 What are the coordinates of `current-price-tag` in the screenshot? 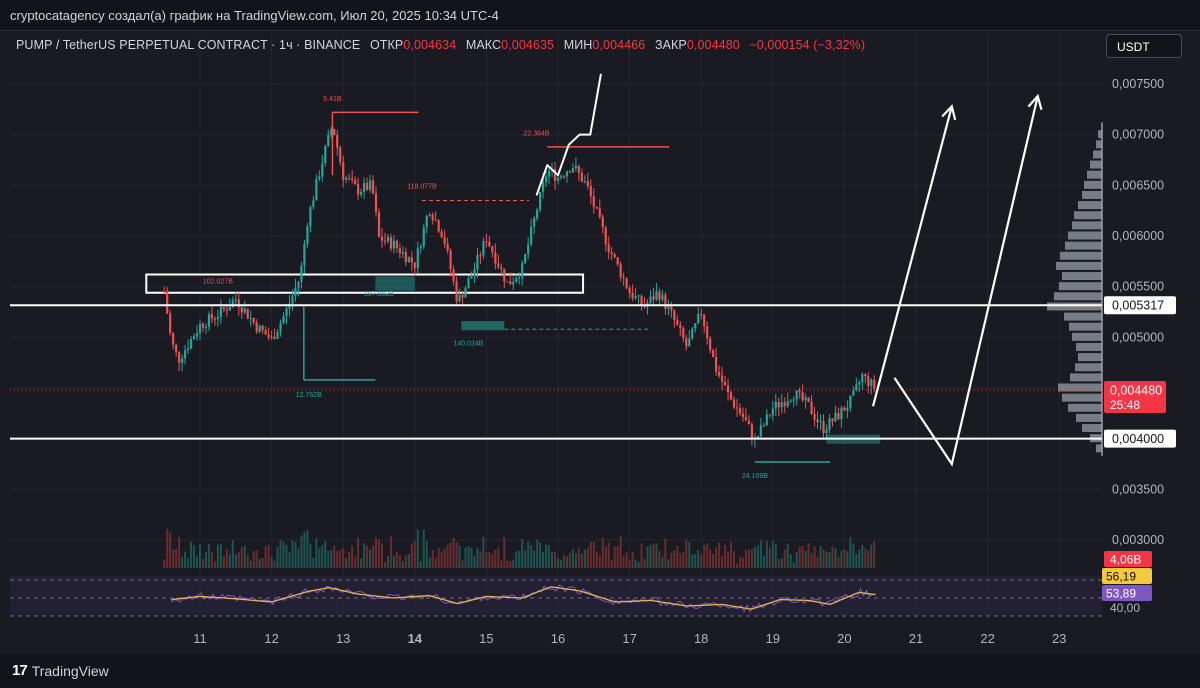 It's located at (1135, 397).